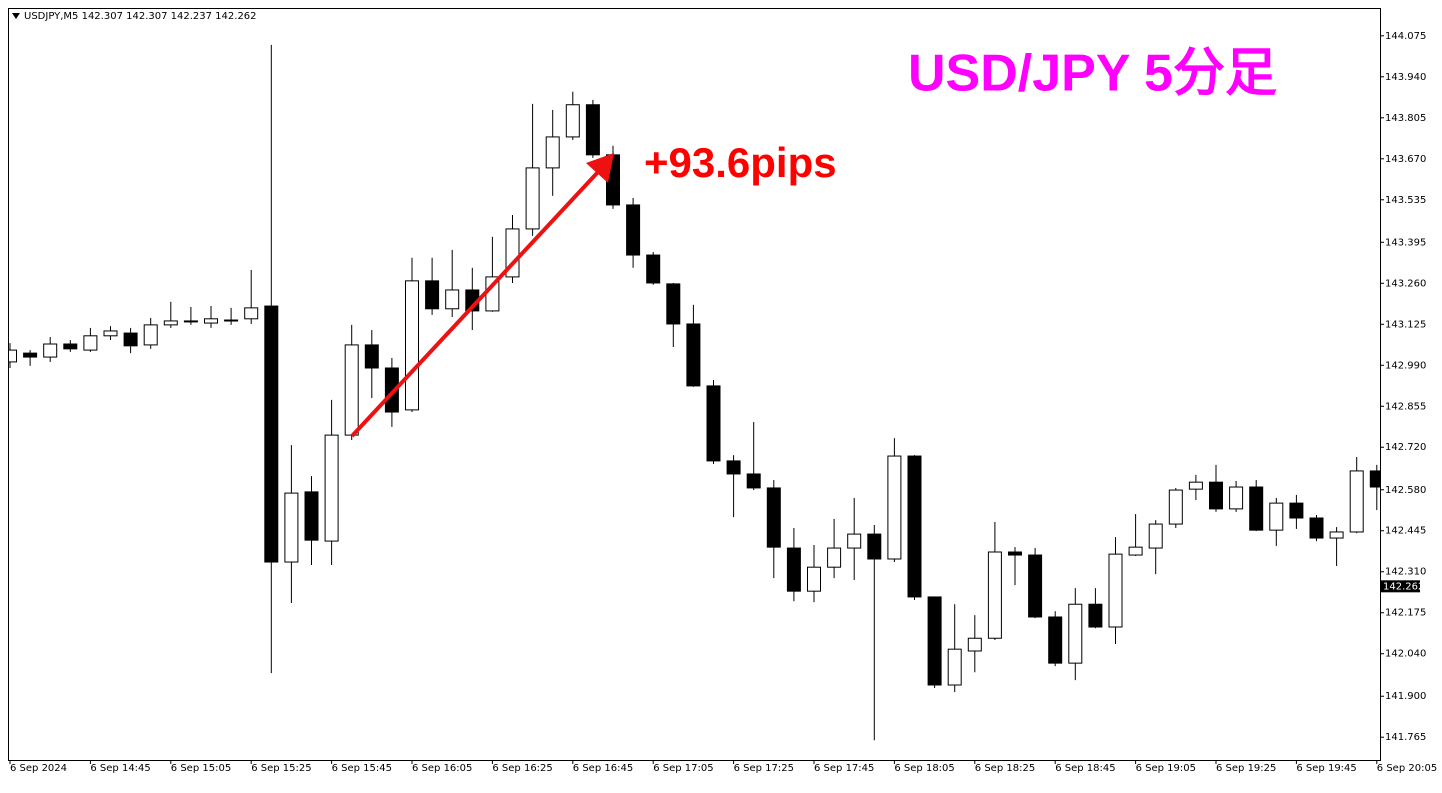 The width and height of the screenshot is (1442, 793). I want to click on arrow-head, so click(600, 168).